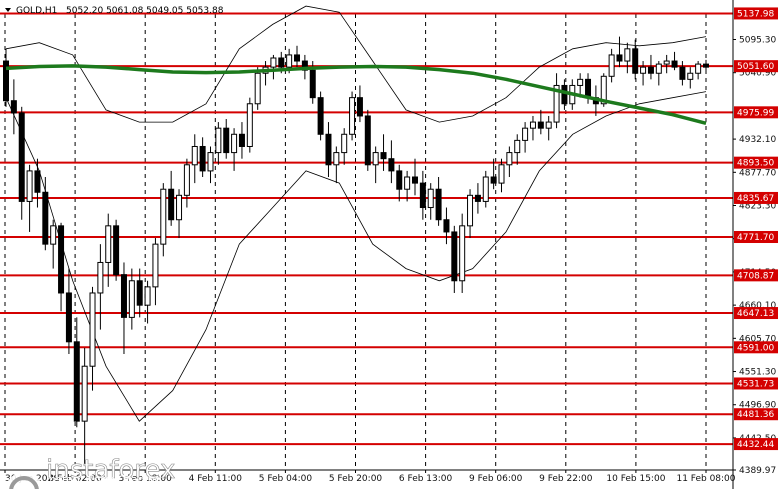 This screenshot has width=781, height=493. Describe the element at coordinates (757, 339) in the screenshot. I see `price-tick-label: 4605.70` at that location.